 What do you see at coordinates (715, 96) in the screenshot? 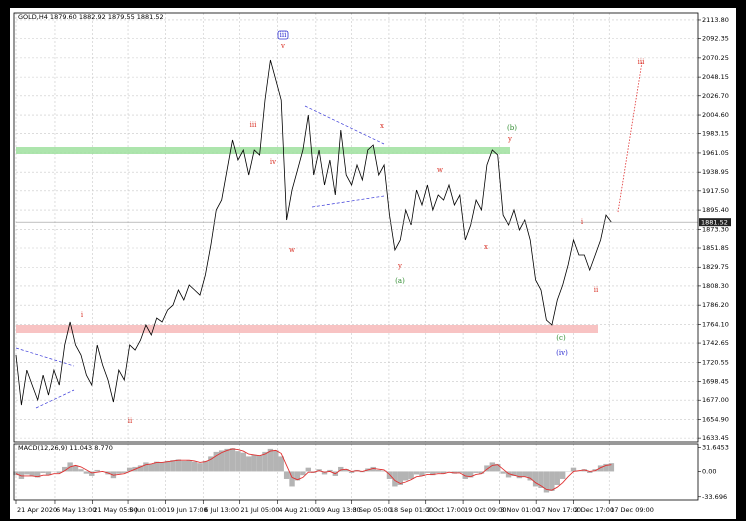
I see `y-tick-label: 2026.70` at bounding box center [715, 96].